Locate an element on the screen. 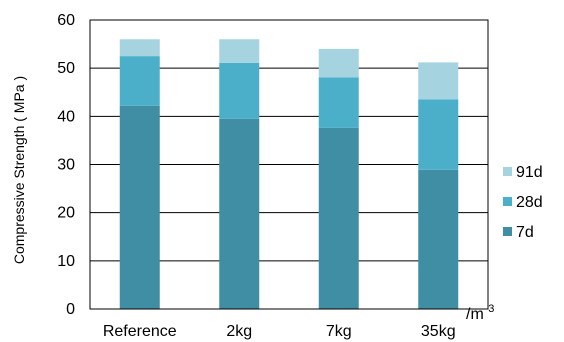  y-tick-label: 30 is located at coordinates (66, 165).